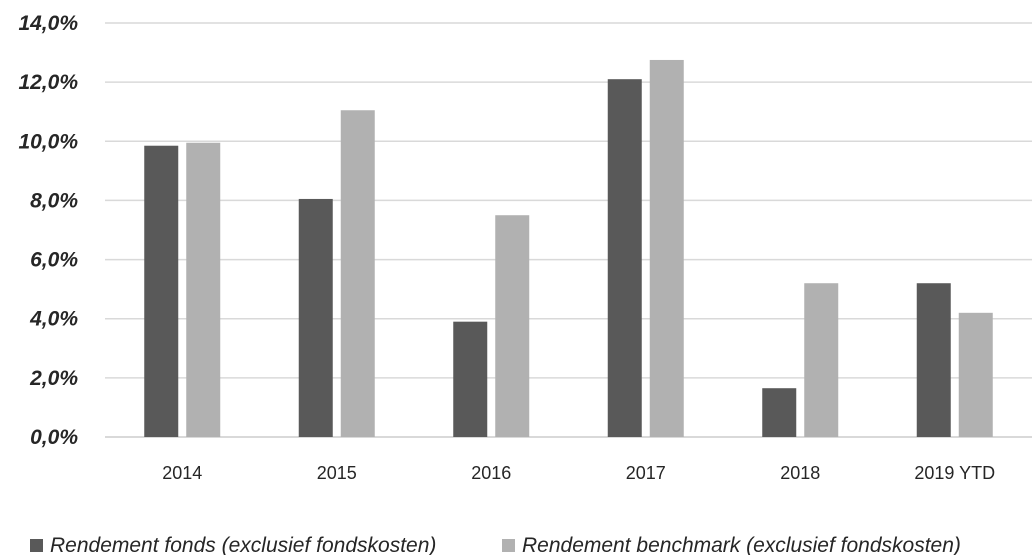 The height and width of the screenshot is (555, 1032). What do you see at coordinates (53, 319) in the screenshot?
I see `y-tick-label: 4,0%` at bounding box center [53, 319].